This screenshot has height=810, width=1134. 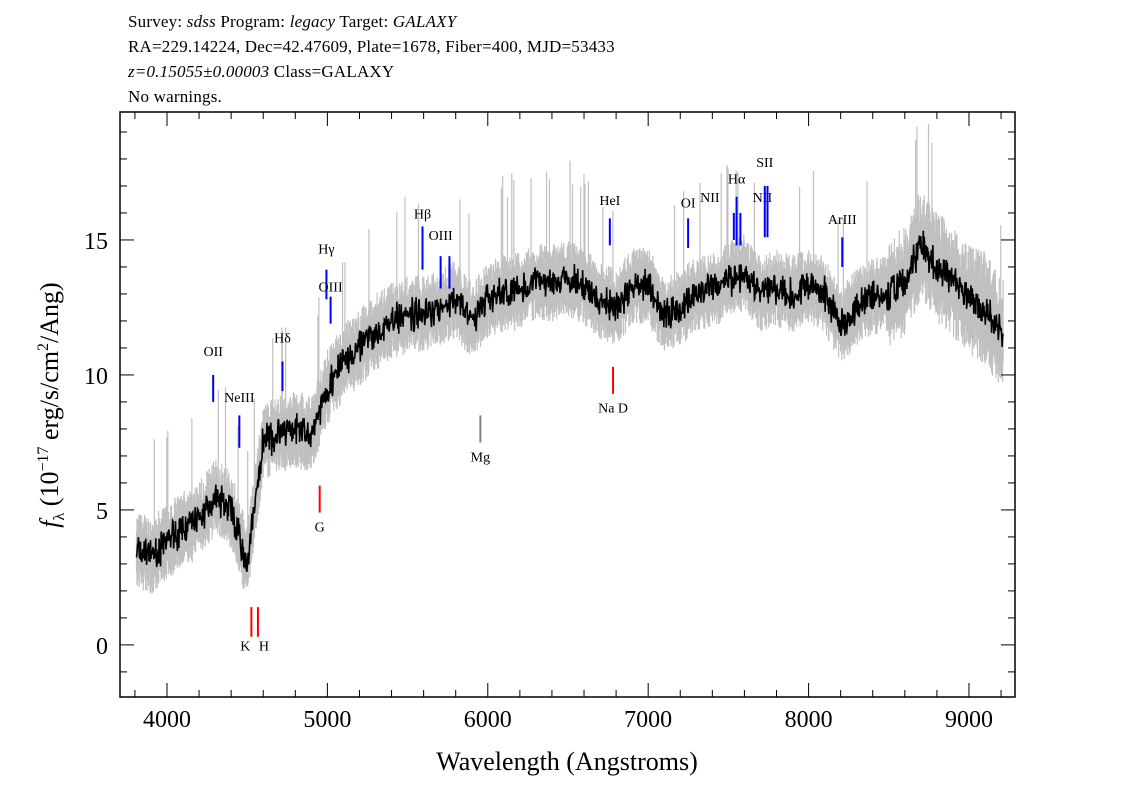 I want to click on x-tick-label: 4000, so click(x=167, y=720).